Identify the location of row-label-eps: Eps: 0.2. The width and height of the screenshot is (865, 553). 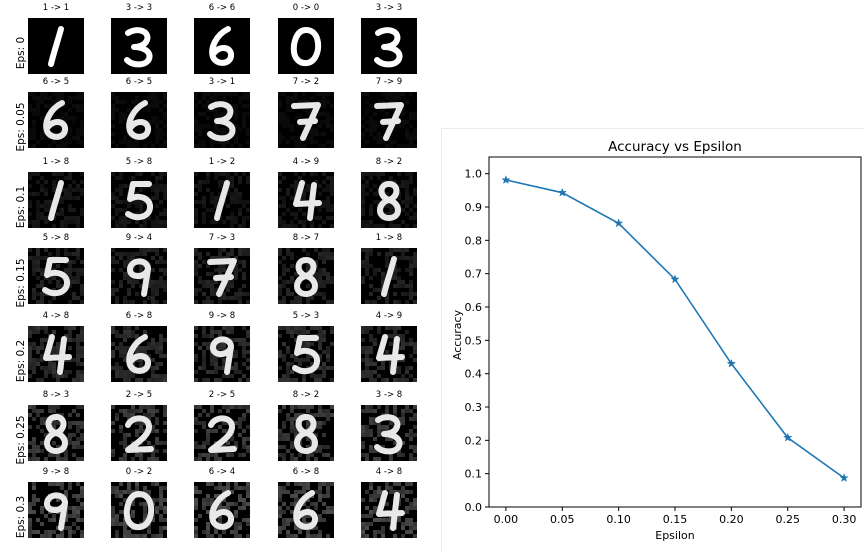
(21, 361).